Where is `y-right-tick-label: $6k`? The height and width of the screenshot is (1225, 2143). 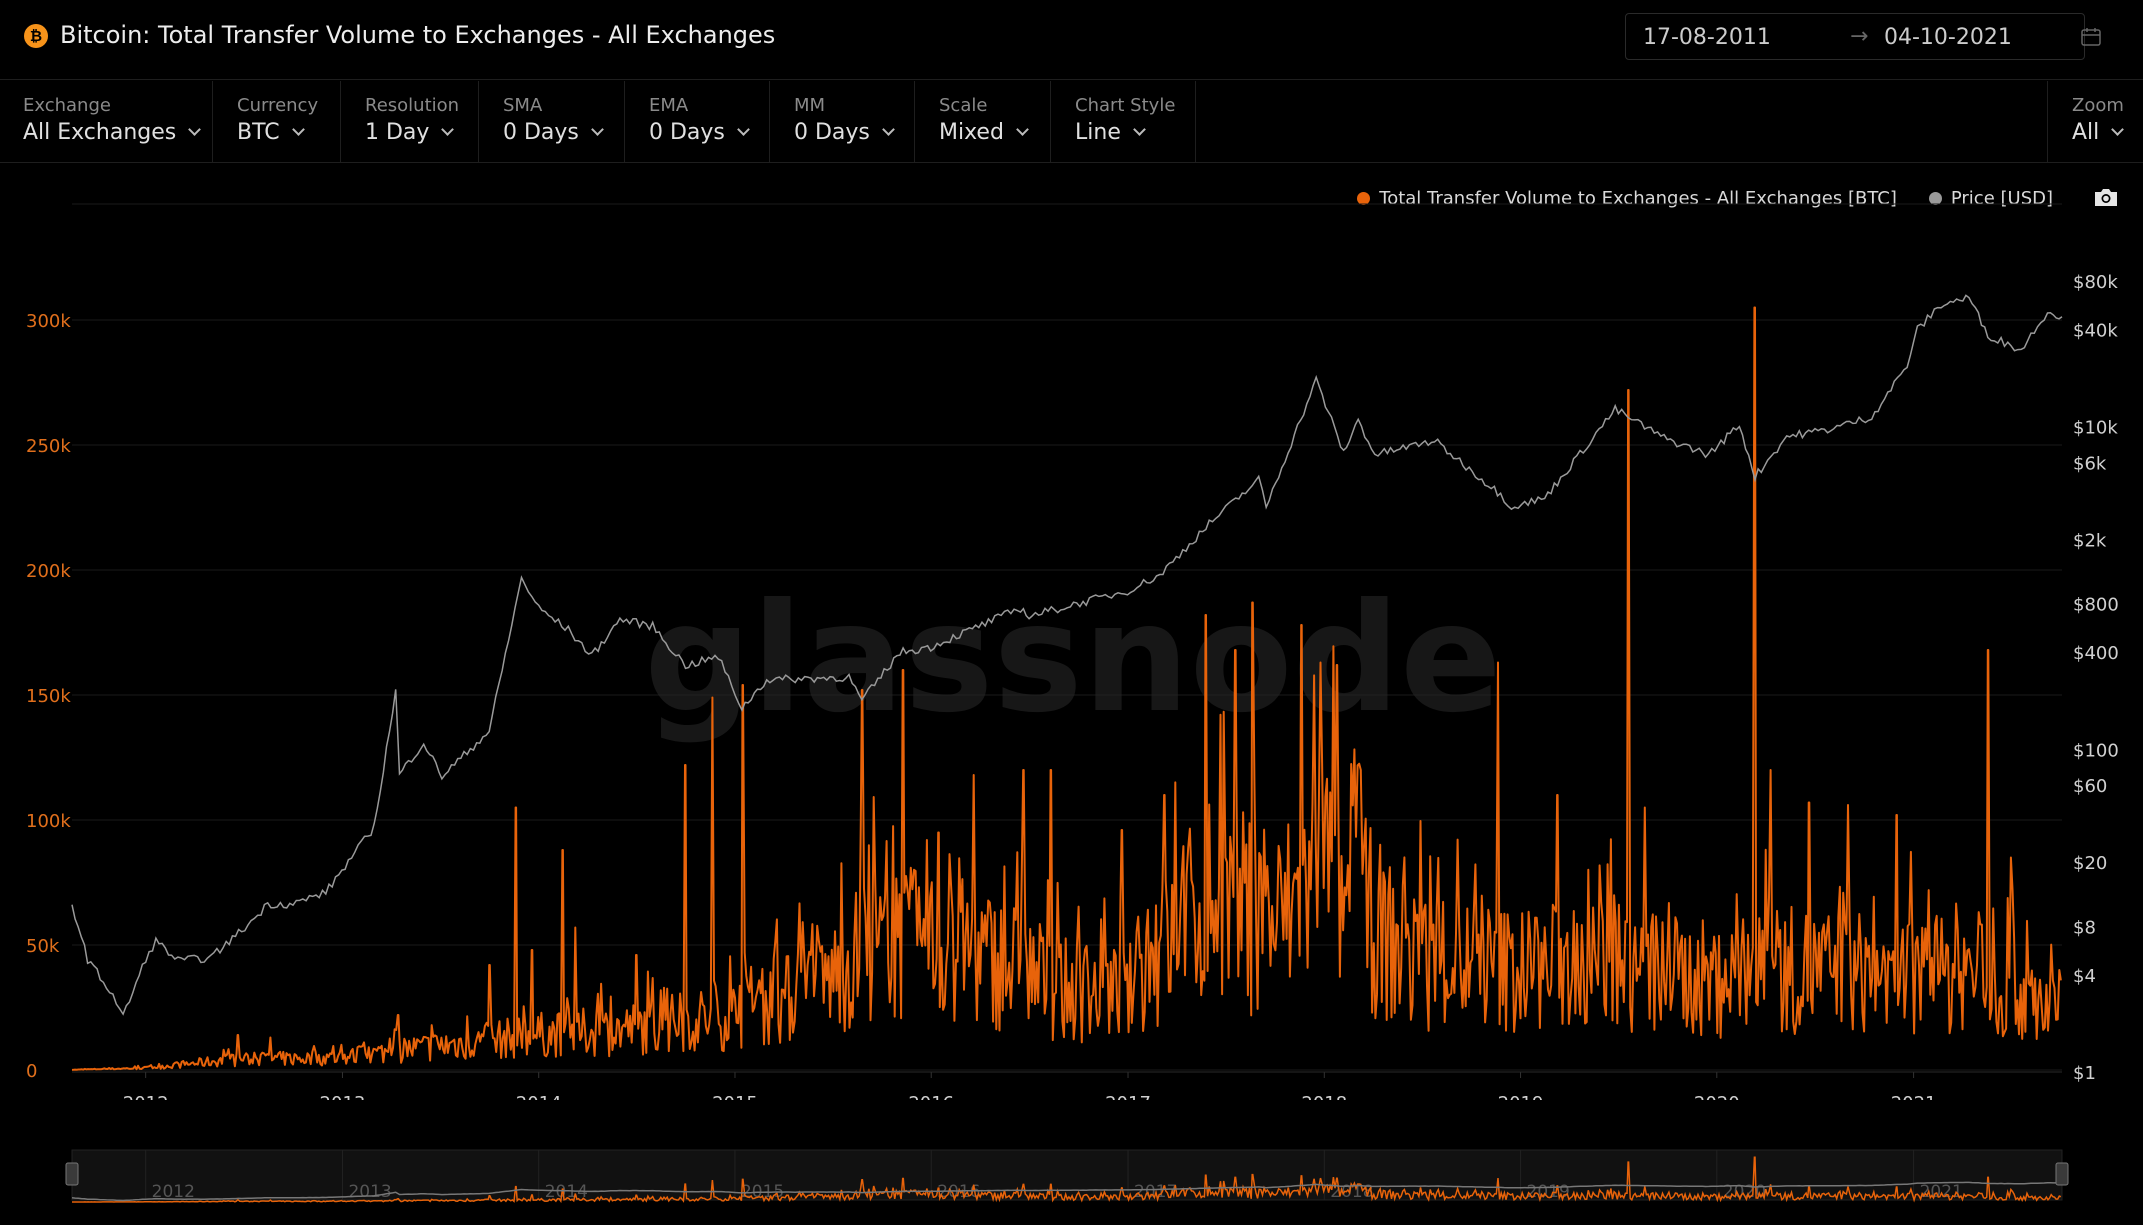
y-right-tick-label: $6k is located at coordinates (2090, 463).